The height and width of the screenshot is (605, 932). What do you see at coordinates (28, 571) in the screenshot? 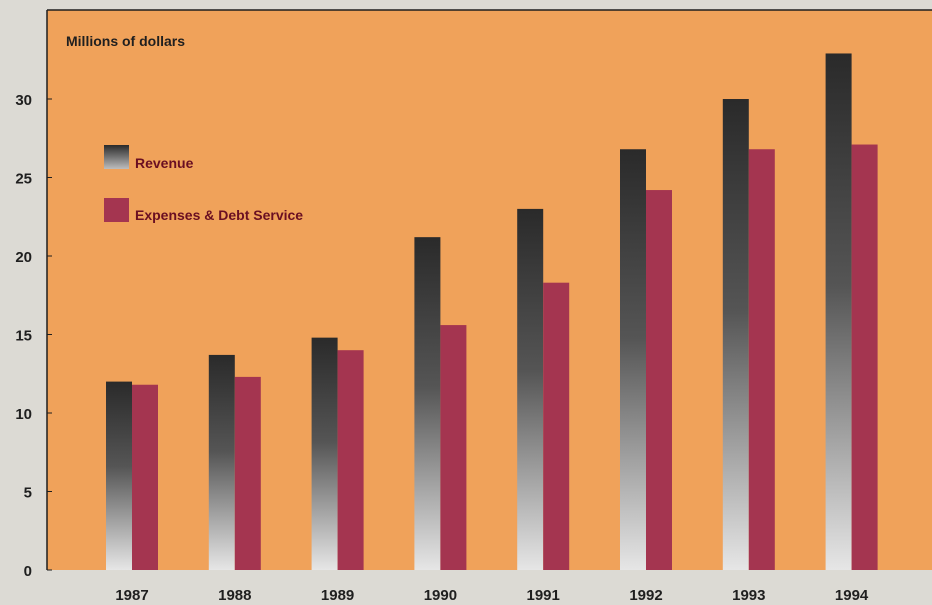
I see `y-tick-label: 0` at bounding box center [28, 571].